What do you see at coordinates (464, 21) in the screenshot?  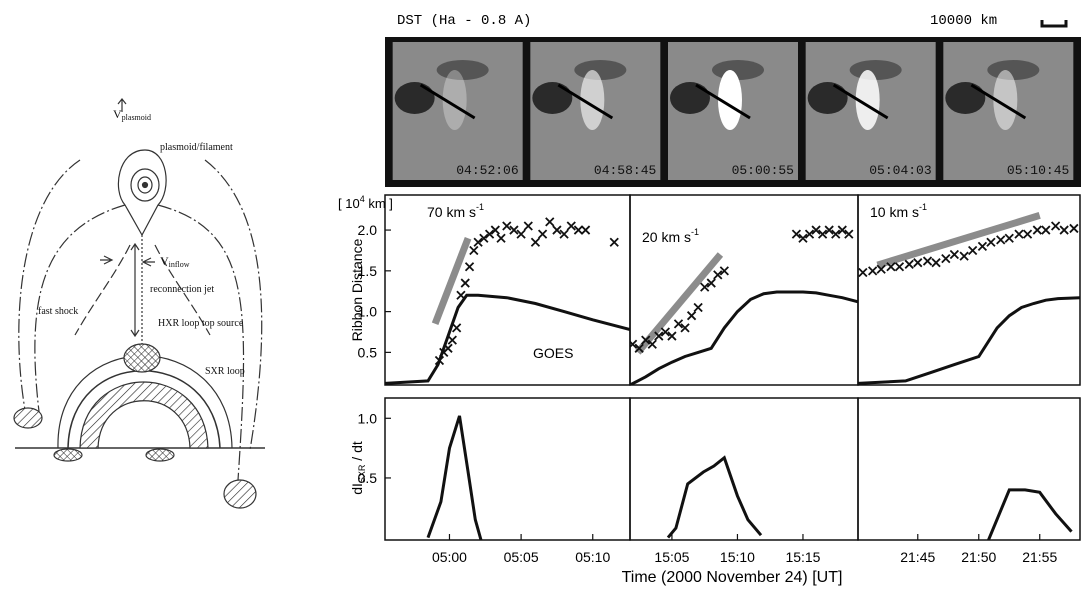 I see `image-title: DST (Ha - 0.8 A)` at bounding box center [464, 21].